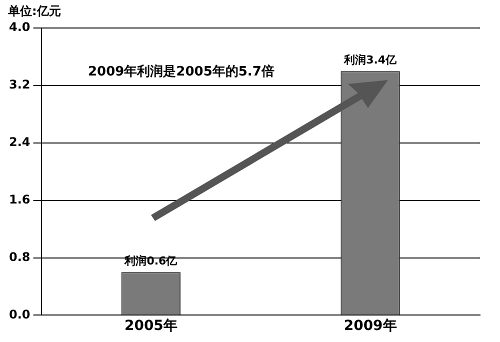  What do you see at coordinates (370, 59) in the screenshot?
I see `data-label: 利润3.4亿` at bounding box center [370, 59].